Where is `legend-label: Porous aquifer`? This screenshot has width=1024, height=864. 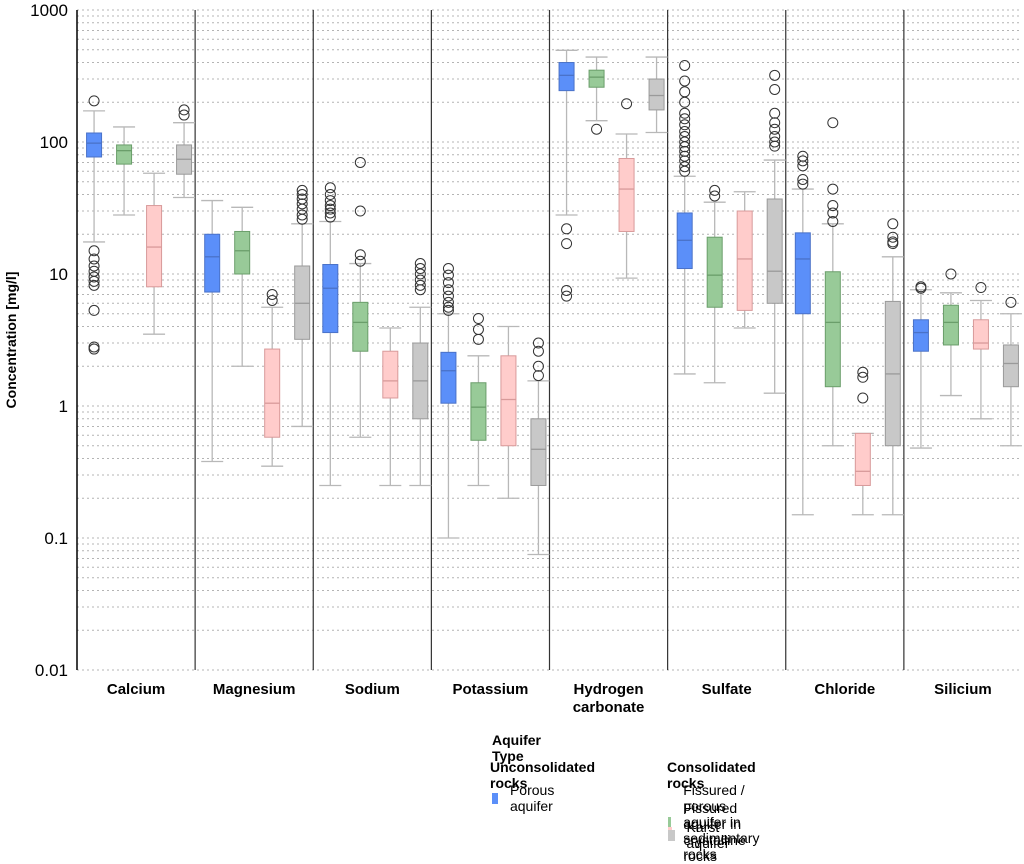
legend-label: Porous aquifer is located at coordinates (532, 798).